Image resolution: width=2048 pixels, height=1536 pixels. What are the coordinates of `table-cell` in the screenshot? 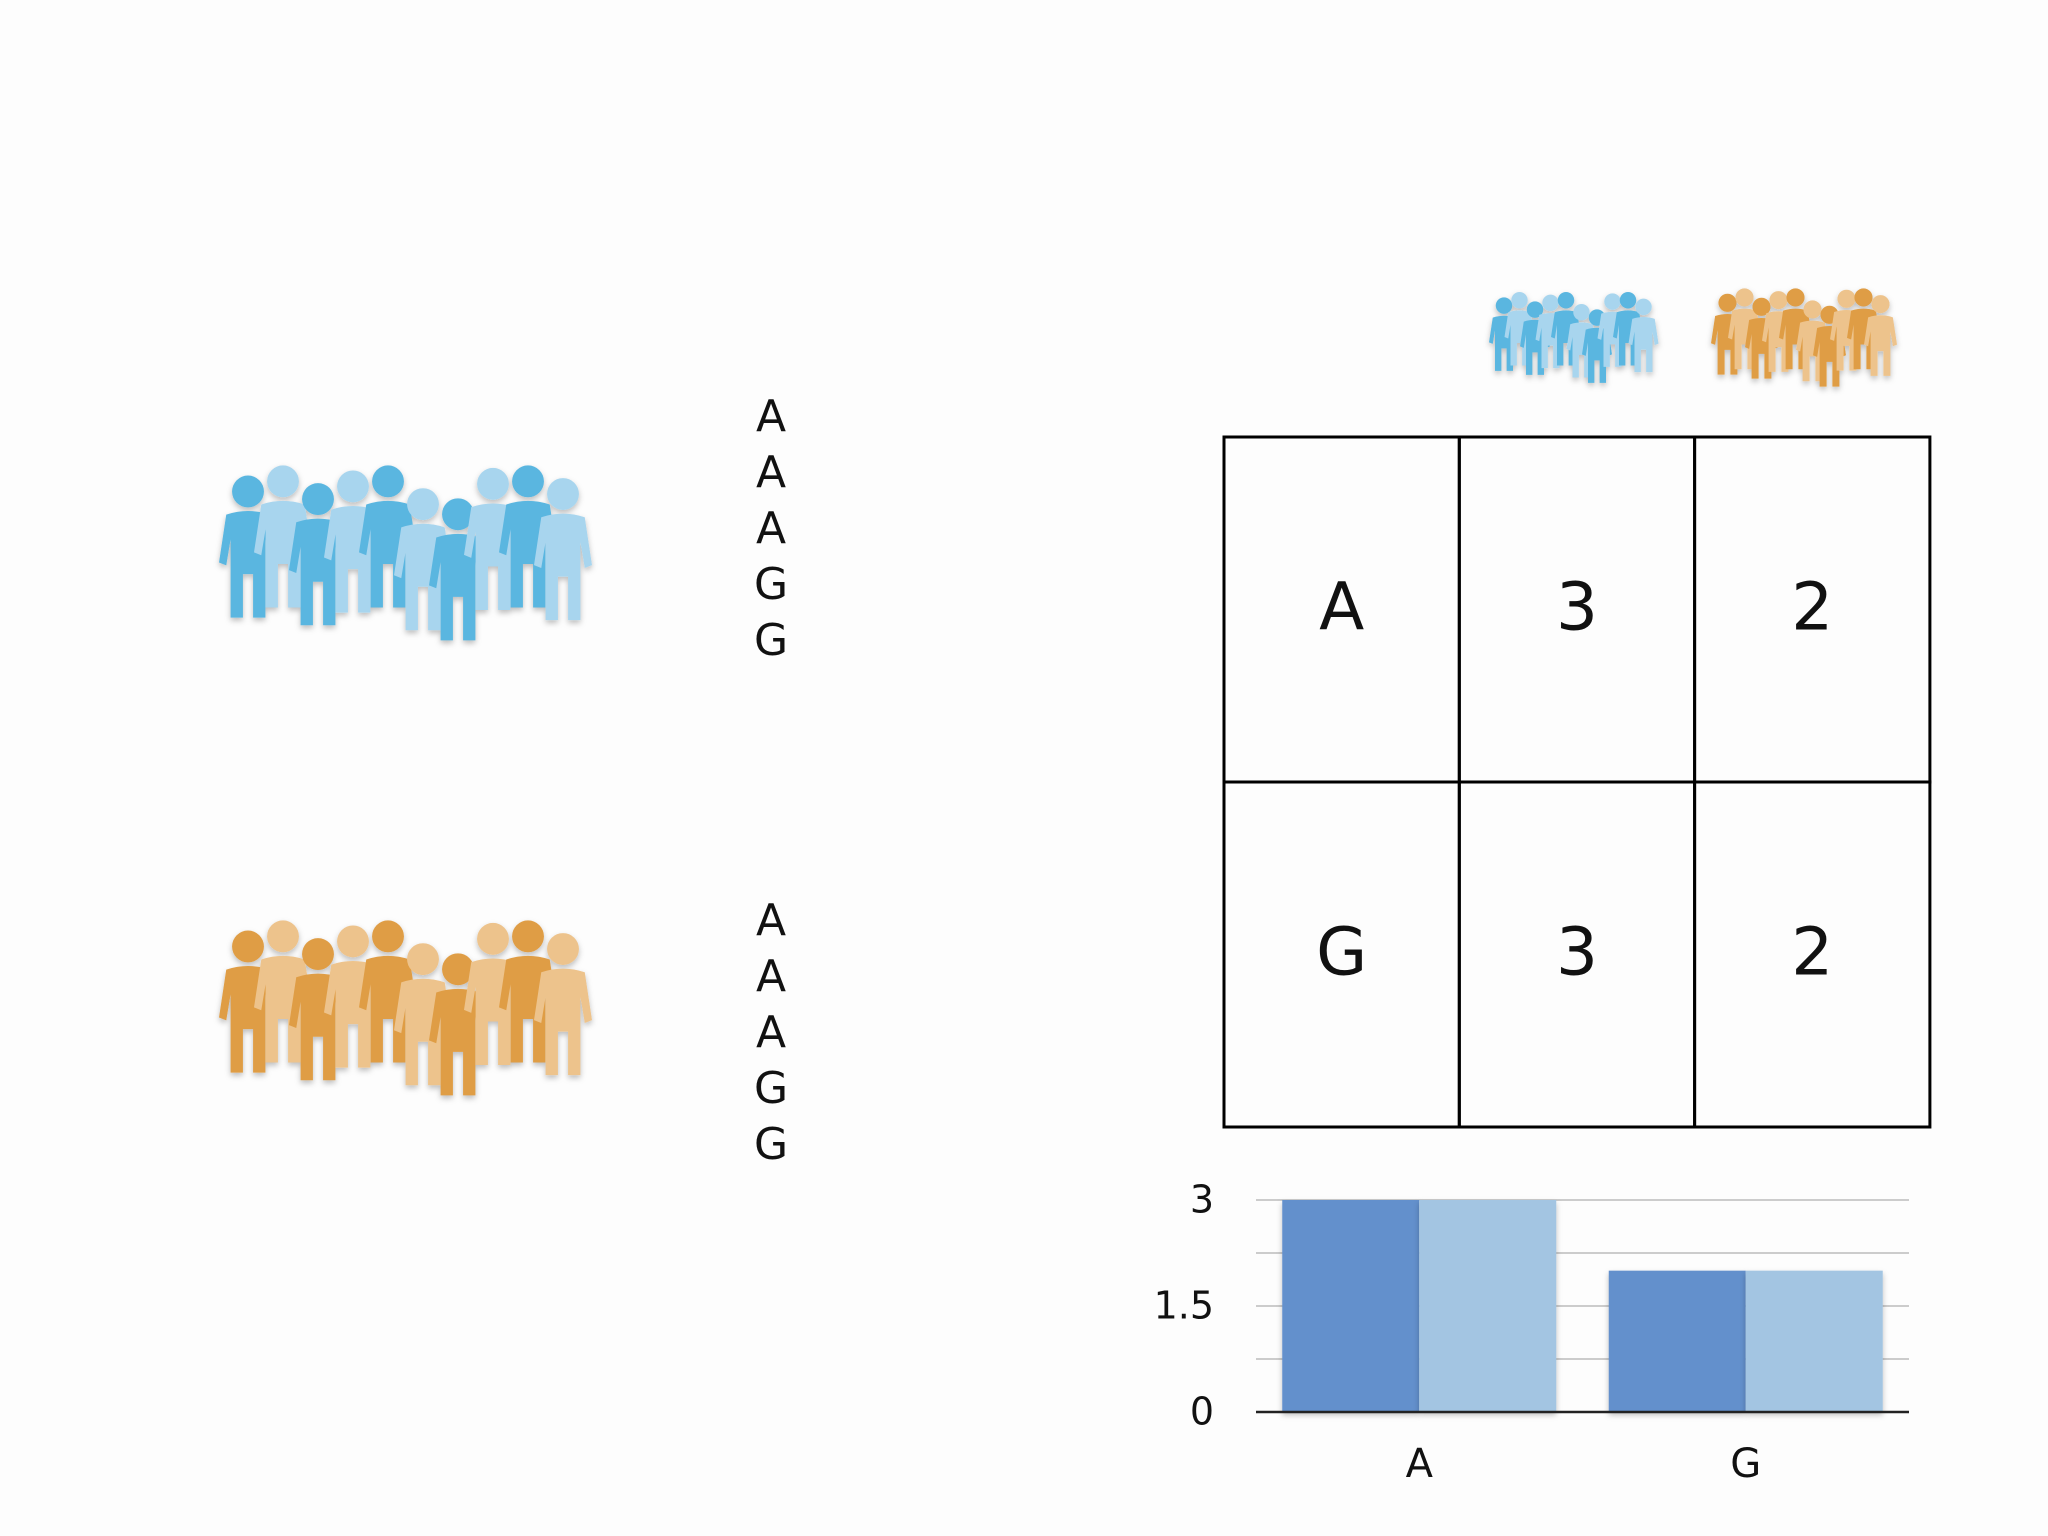 It's located at (1812, 954).